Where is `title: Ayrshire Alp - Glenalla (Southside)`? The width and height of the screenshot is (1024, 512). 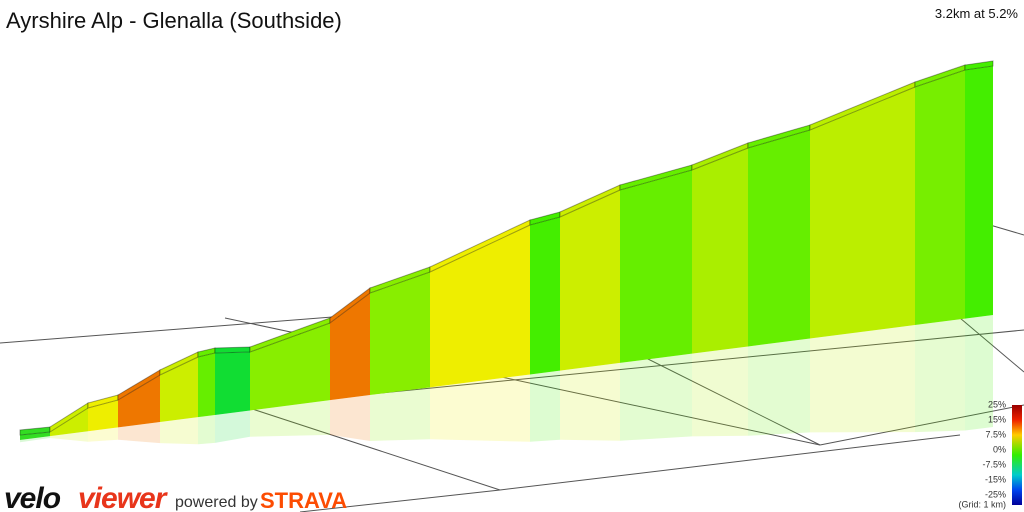 title: Ayrshire Alp - Glenalla (Southside) is located at coordinates (174, 20).